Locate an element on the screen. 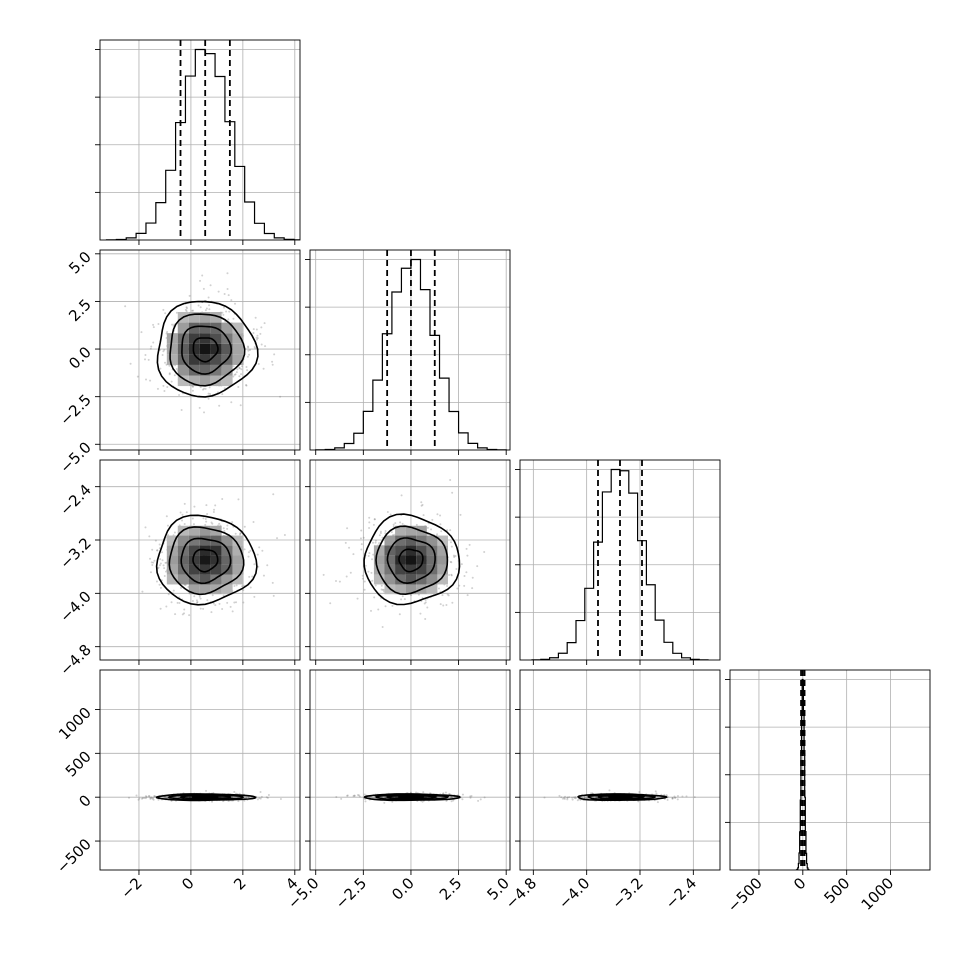 The height and width of the screenshot is (970, 970). histogram-clip-group is located at coordinates (620, 560).